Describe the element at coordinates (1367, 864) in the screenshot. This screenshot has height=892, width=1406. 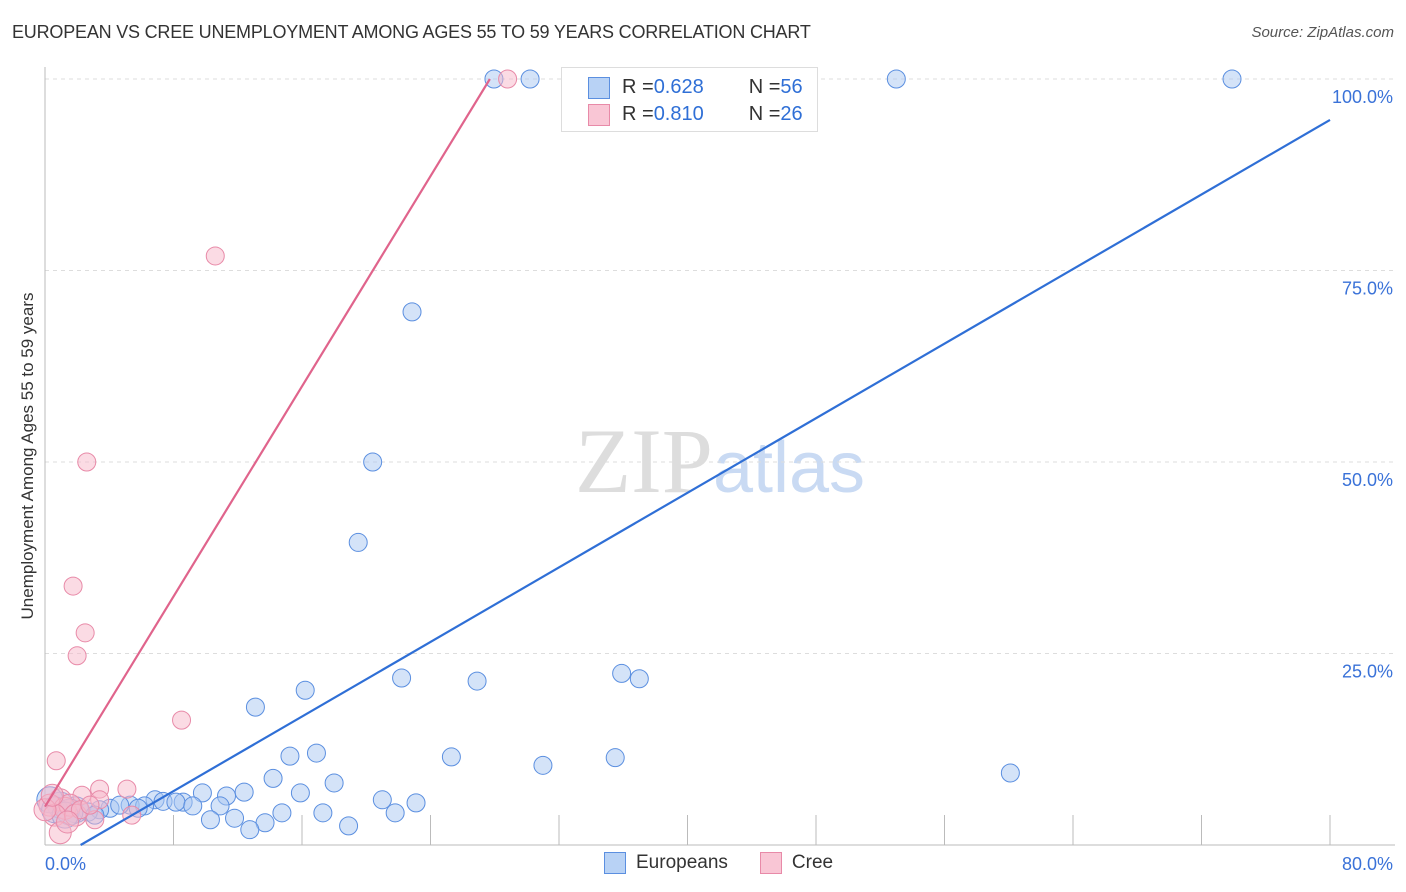
I see `x-tick-label: 80.0%` at that location.